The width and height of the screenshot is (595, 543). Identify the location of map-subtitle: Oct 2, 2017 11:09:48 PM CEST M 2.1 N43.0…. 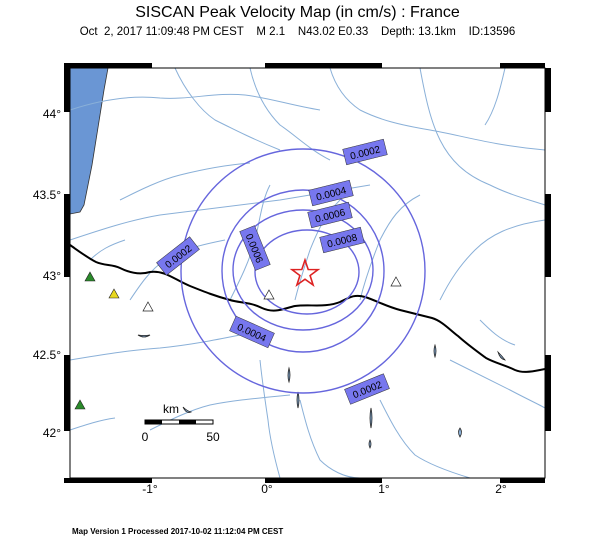
(297, 32).